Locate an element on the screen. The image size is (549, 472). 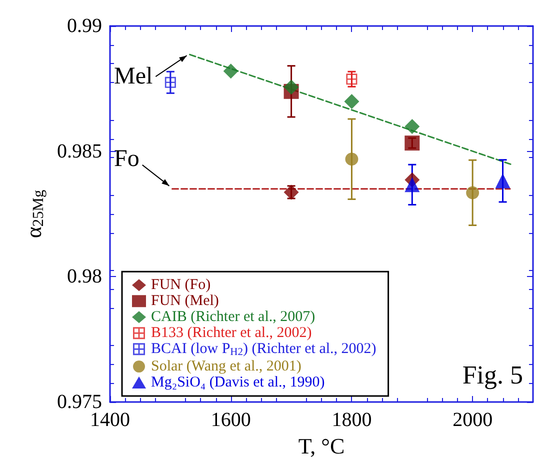
legend-label: B133 (Richter et al., 2002) is located at coordinates (231, 333).